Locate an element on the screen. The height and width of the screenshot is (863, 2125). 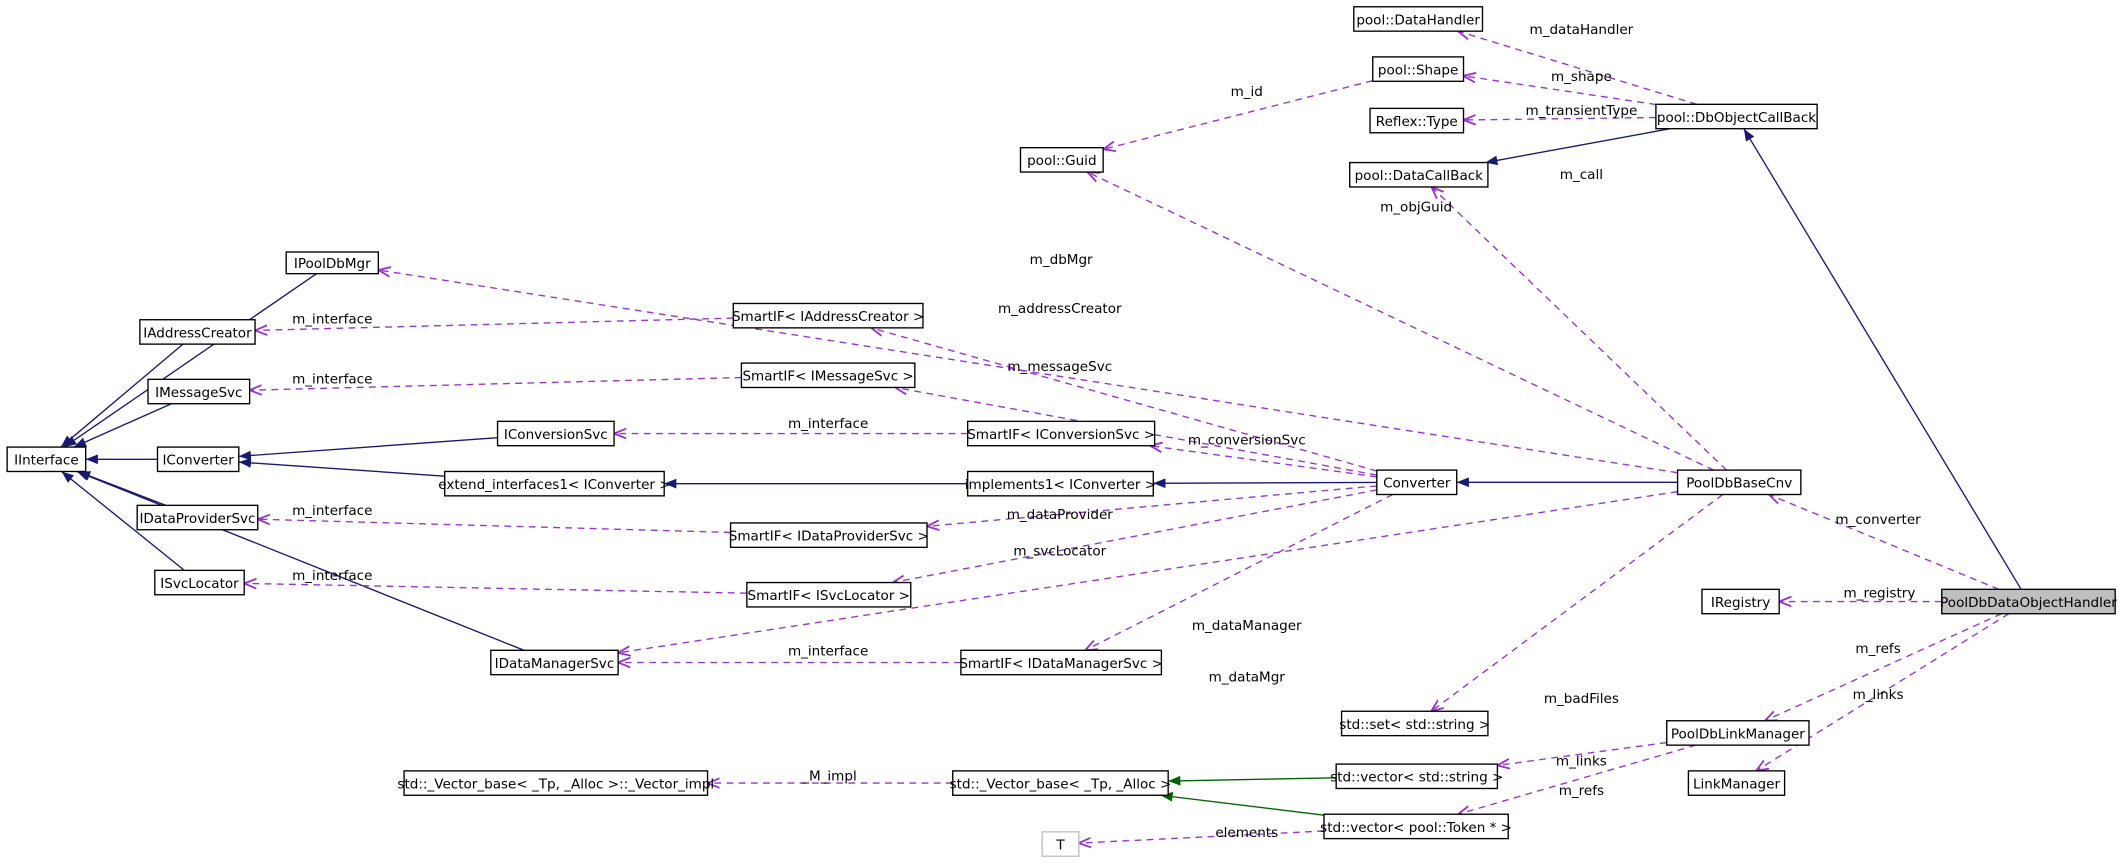
class-name: IDataProviderSvc is located at coordinates (197, 519).